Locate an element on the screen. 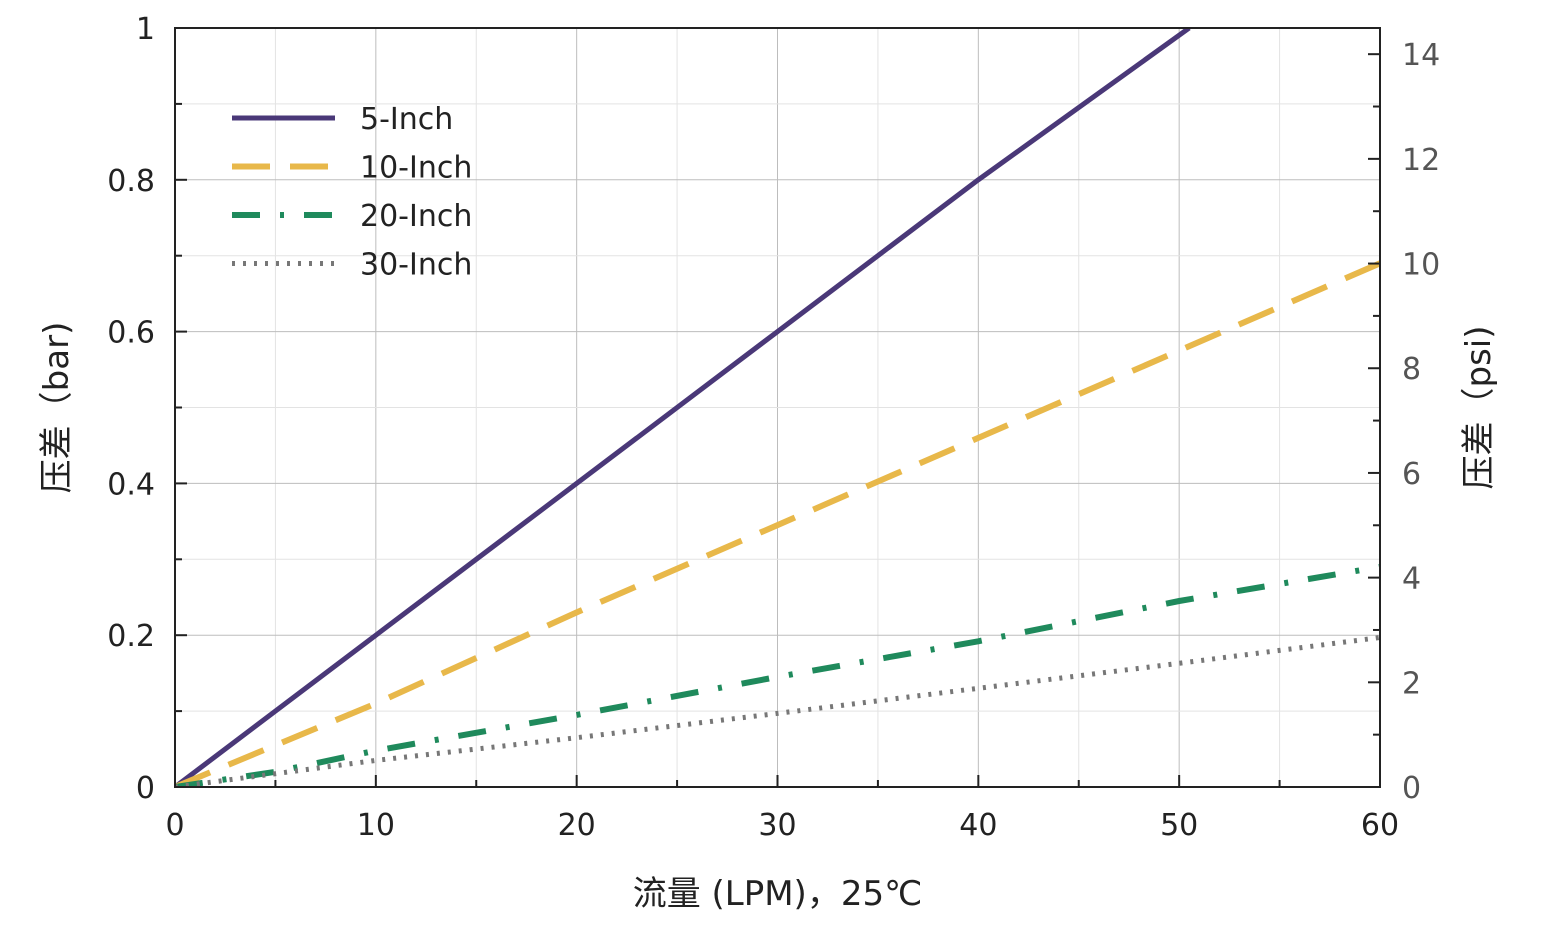 This screenshot has width=1542, height=940. y-right-axis-title: 压差（psi) is located at coordinates (1479, 407).